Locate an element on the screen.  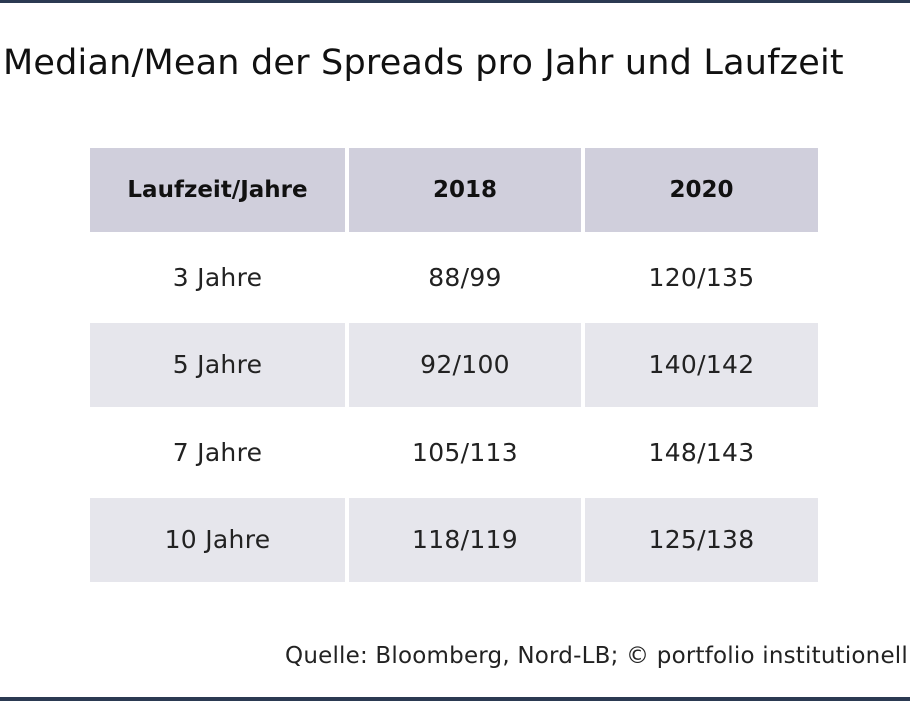
cell-2020: 140/142 is located at coordinates (701, 365).